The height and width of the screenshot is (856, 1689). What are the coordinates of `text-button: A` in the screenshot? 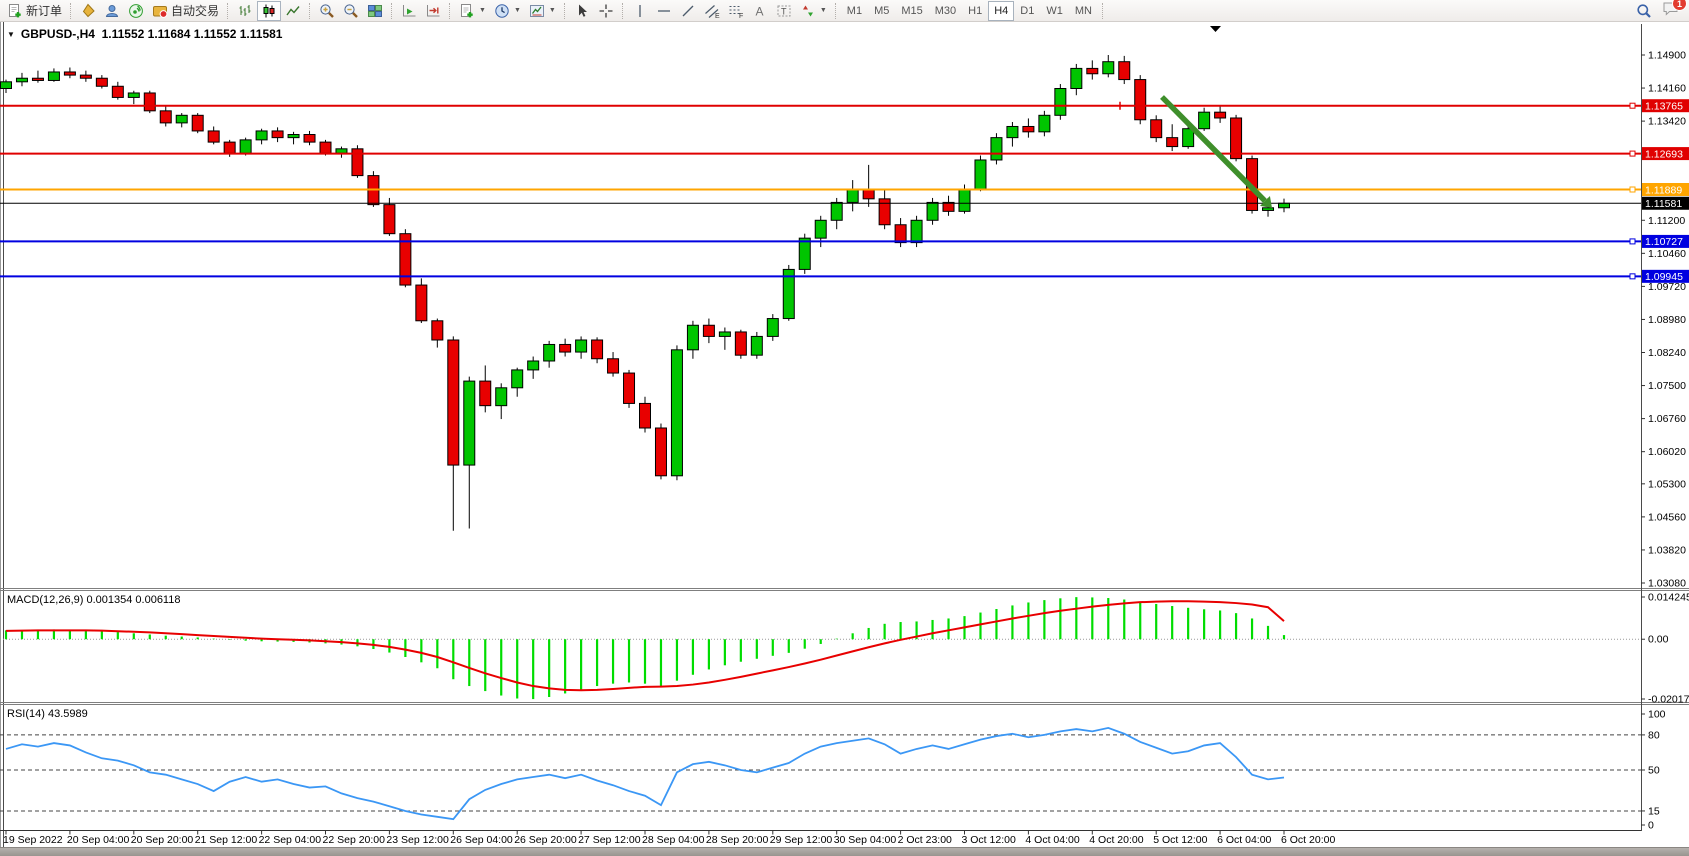 It's located at (760, 11).